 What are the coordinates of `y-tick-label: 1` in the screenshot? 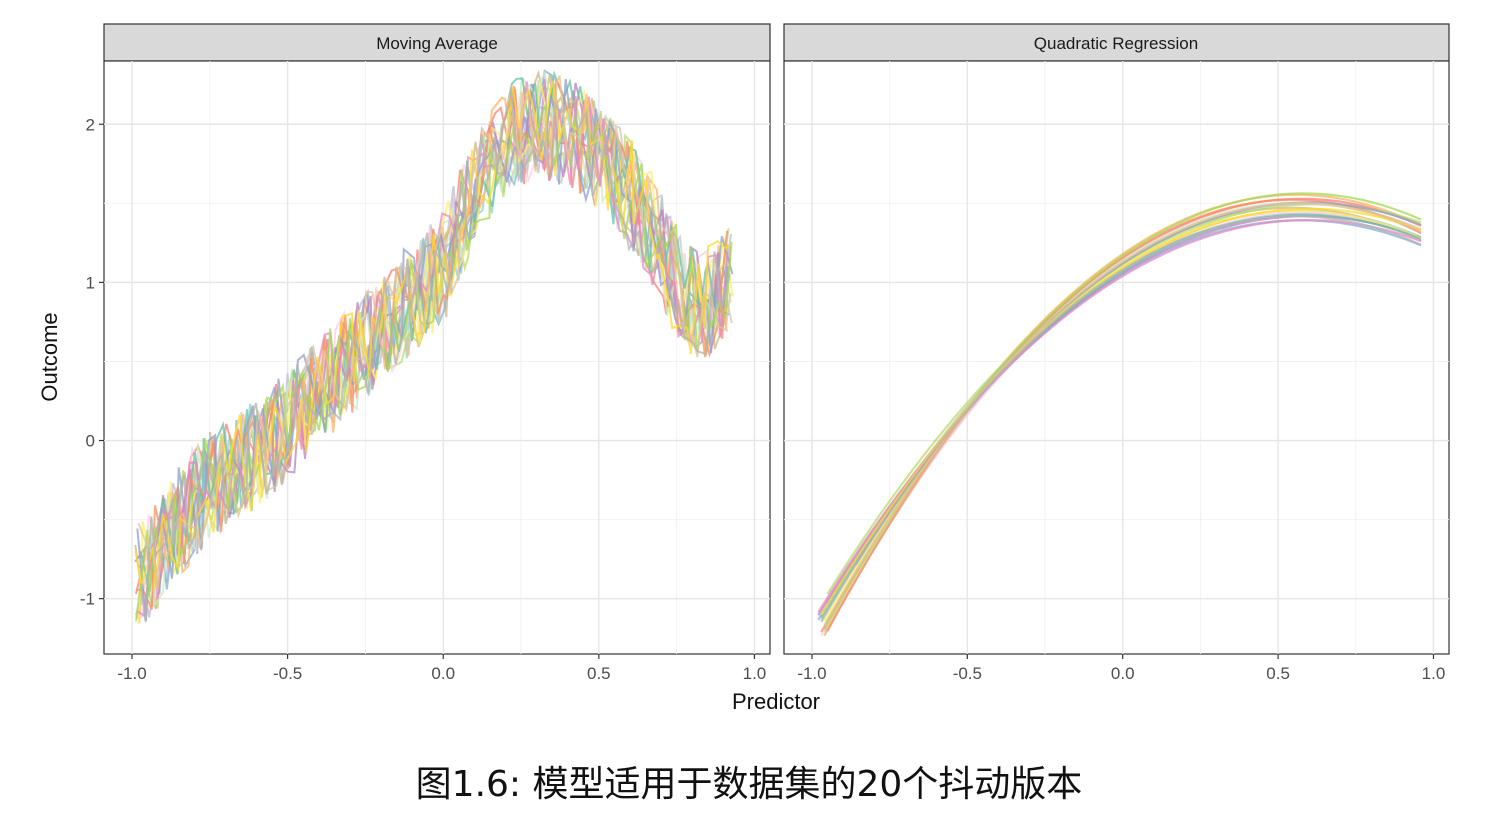 It's located at (90, 282).